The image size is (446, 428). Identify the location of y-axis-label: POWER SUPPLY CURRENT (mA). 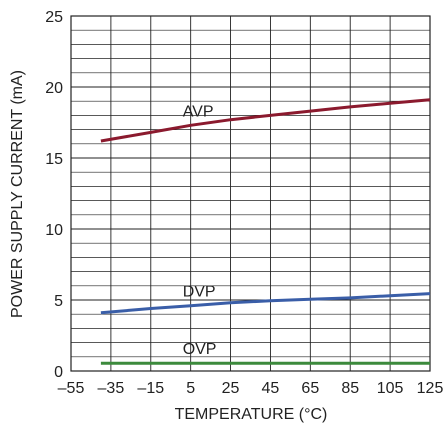
(17, 194).